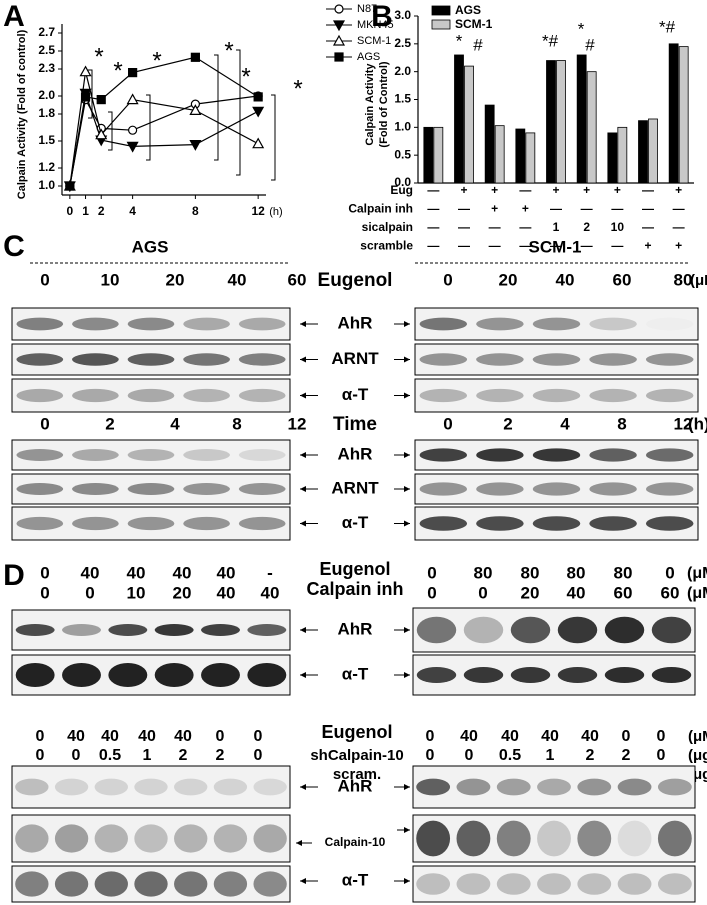 Image resolution: width=707 pixels, height=905 pixels. What do you see at coordinates (463, 190) in the screenshot?
I see `condition-cell: +` at bounding box center [463, 190].